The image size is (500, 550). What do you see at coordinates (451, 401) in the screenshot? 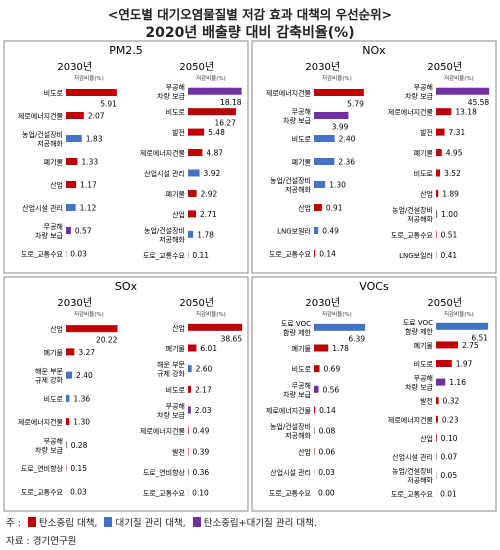
I see `chart-vocs-2050-value-label: 0.32` at bounding box center [451, 401].